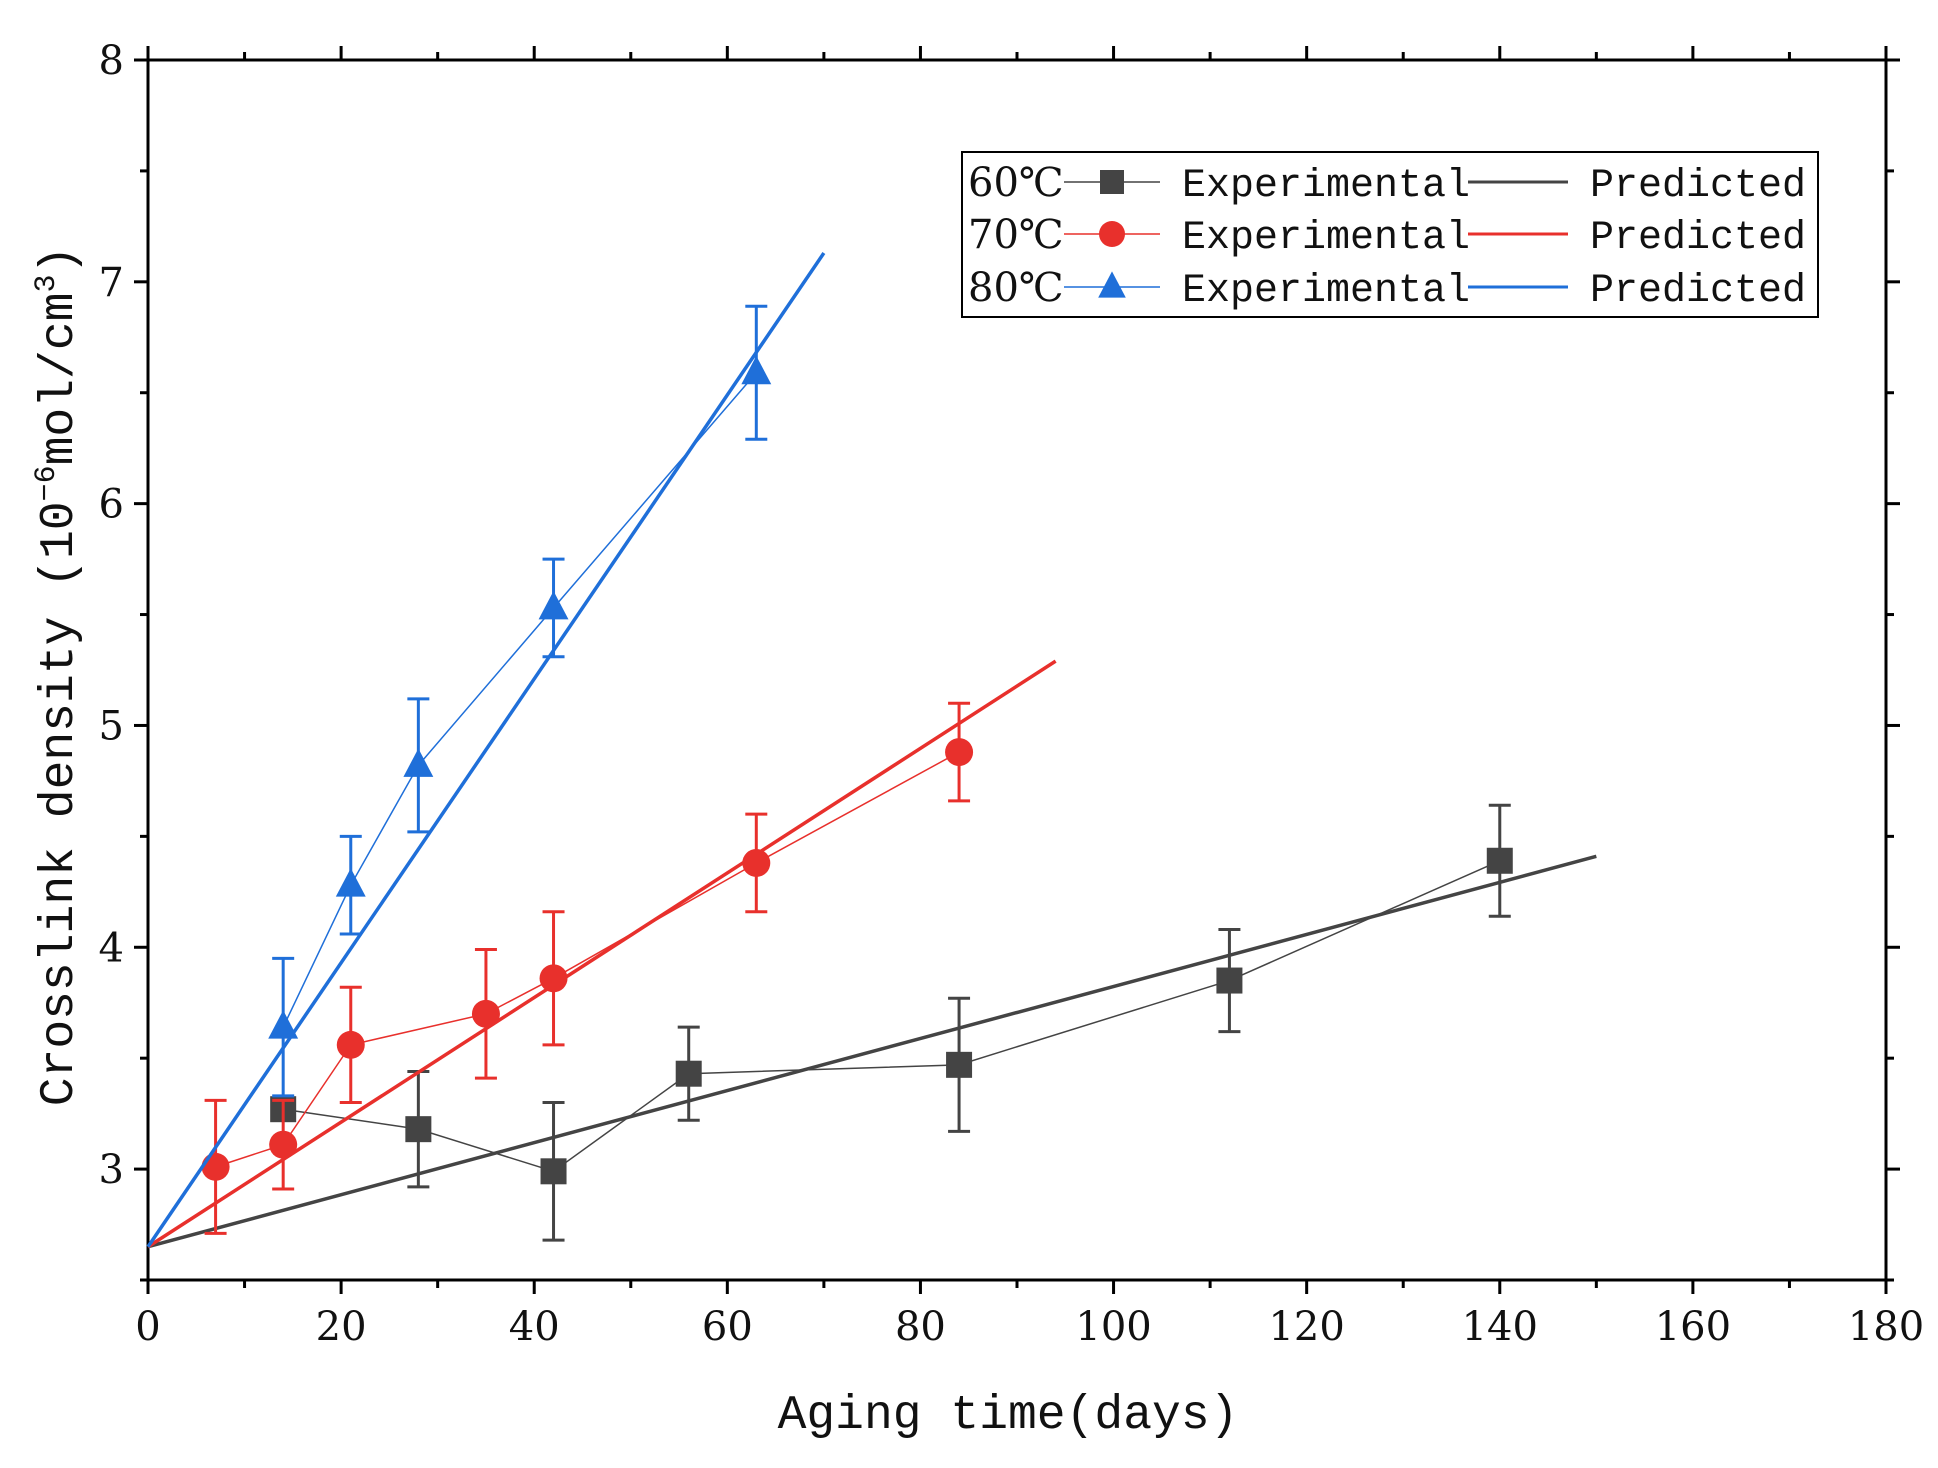  Describe the element at coordinates (111, 505) in the screenshot. I see `y-tick-label: 6` at that location.